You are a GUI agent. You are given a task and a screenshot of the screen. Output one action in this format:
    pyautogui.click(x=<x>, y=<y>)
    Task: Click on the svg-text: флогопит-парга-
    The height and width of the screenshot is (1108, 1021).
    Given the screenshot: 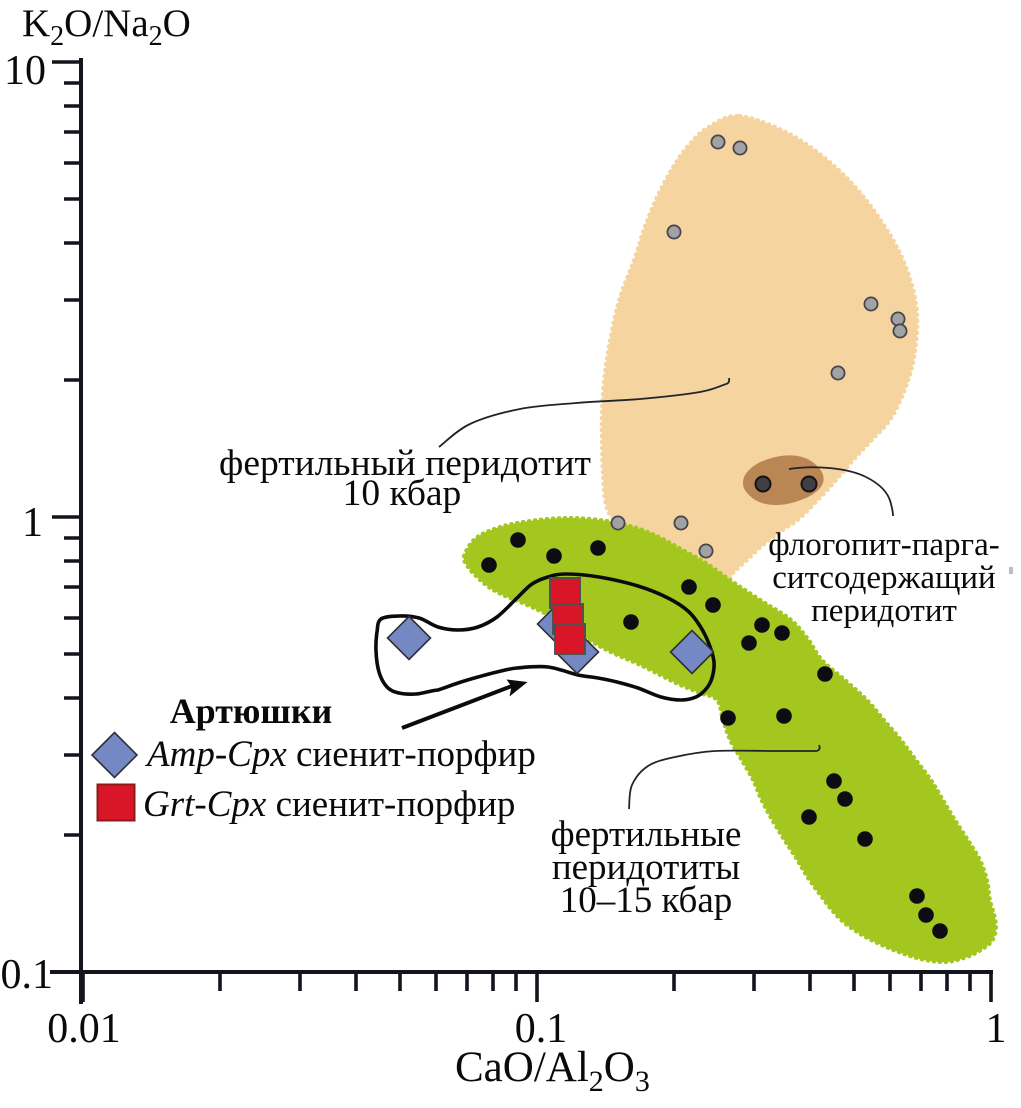 What is the action you would take?
    pyautogui.click(x=883, y=545)
    